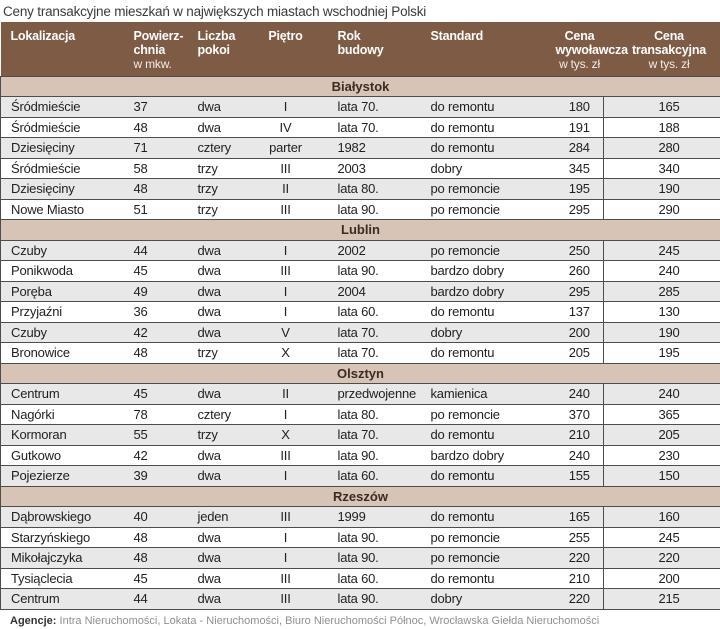 The width and height of the screenshot is (720, 629). What do you see at coordinates (290, 414) in the screenshot?
I see `cell-pietro: I` at bounding box center [290, 414].